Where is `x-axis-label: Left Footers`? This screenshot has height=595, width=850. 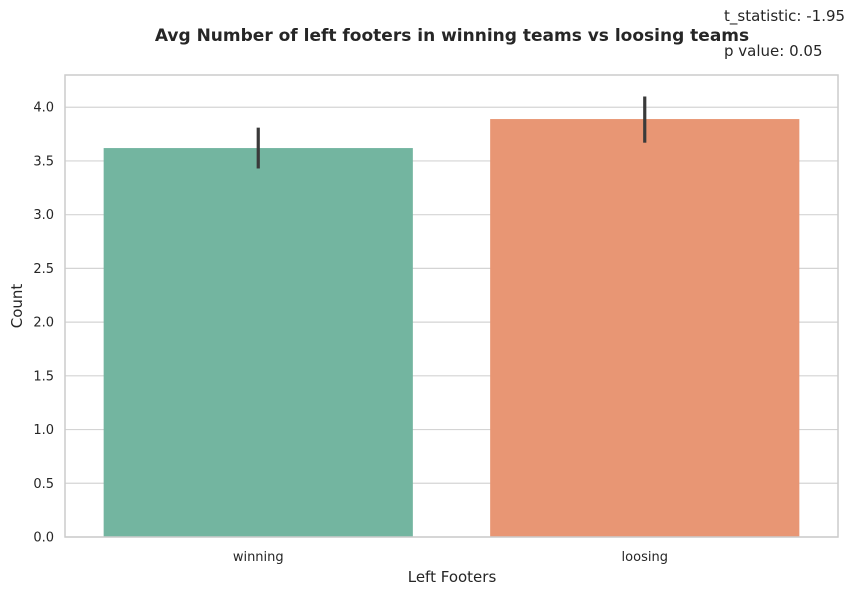
x-axis-label: Left Footers is located at coordinates (452, 577).